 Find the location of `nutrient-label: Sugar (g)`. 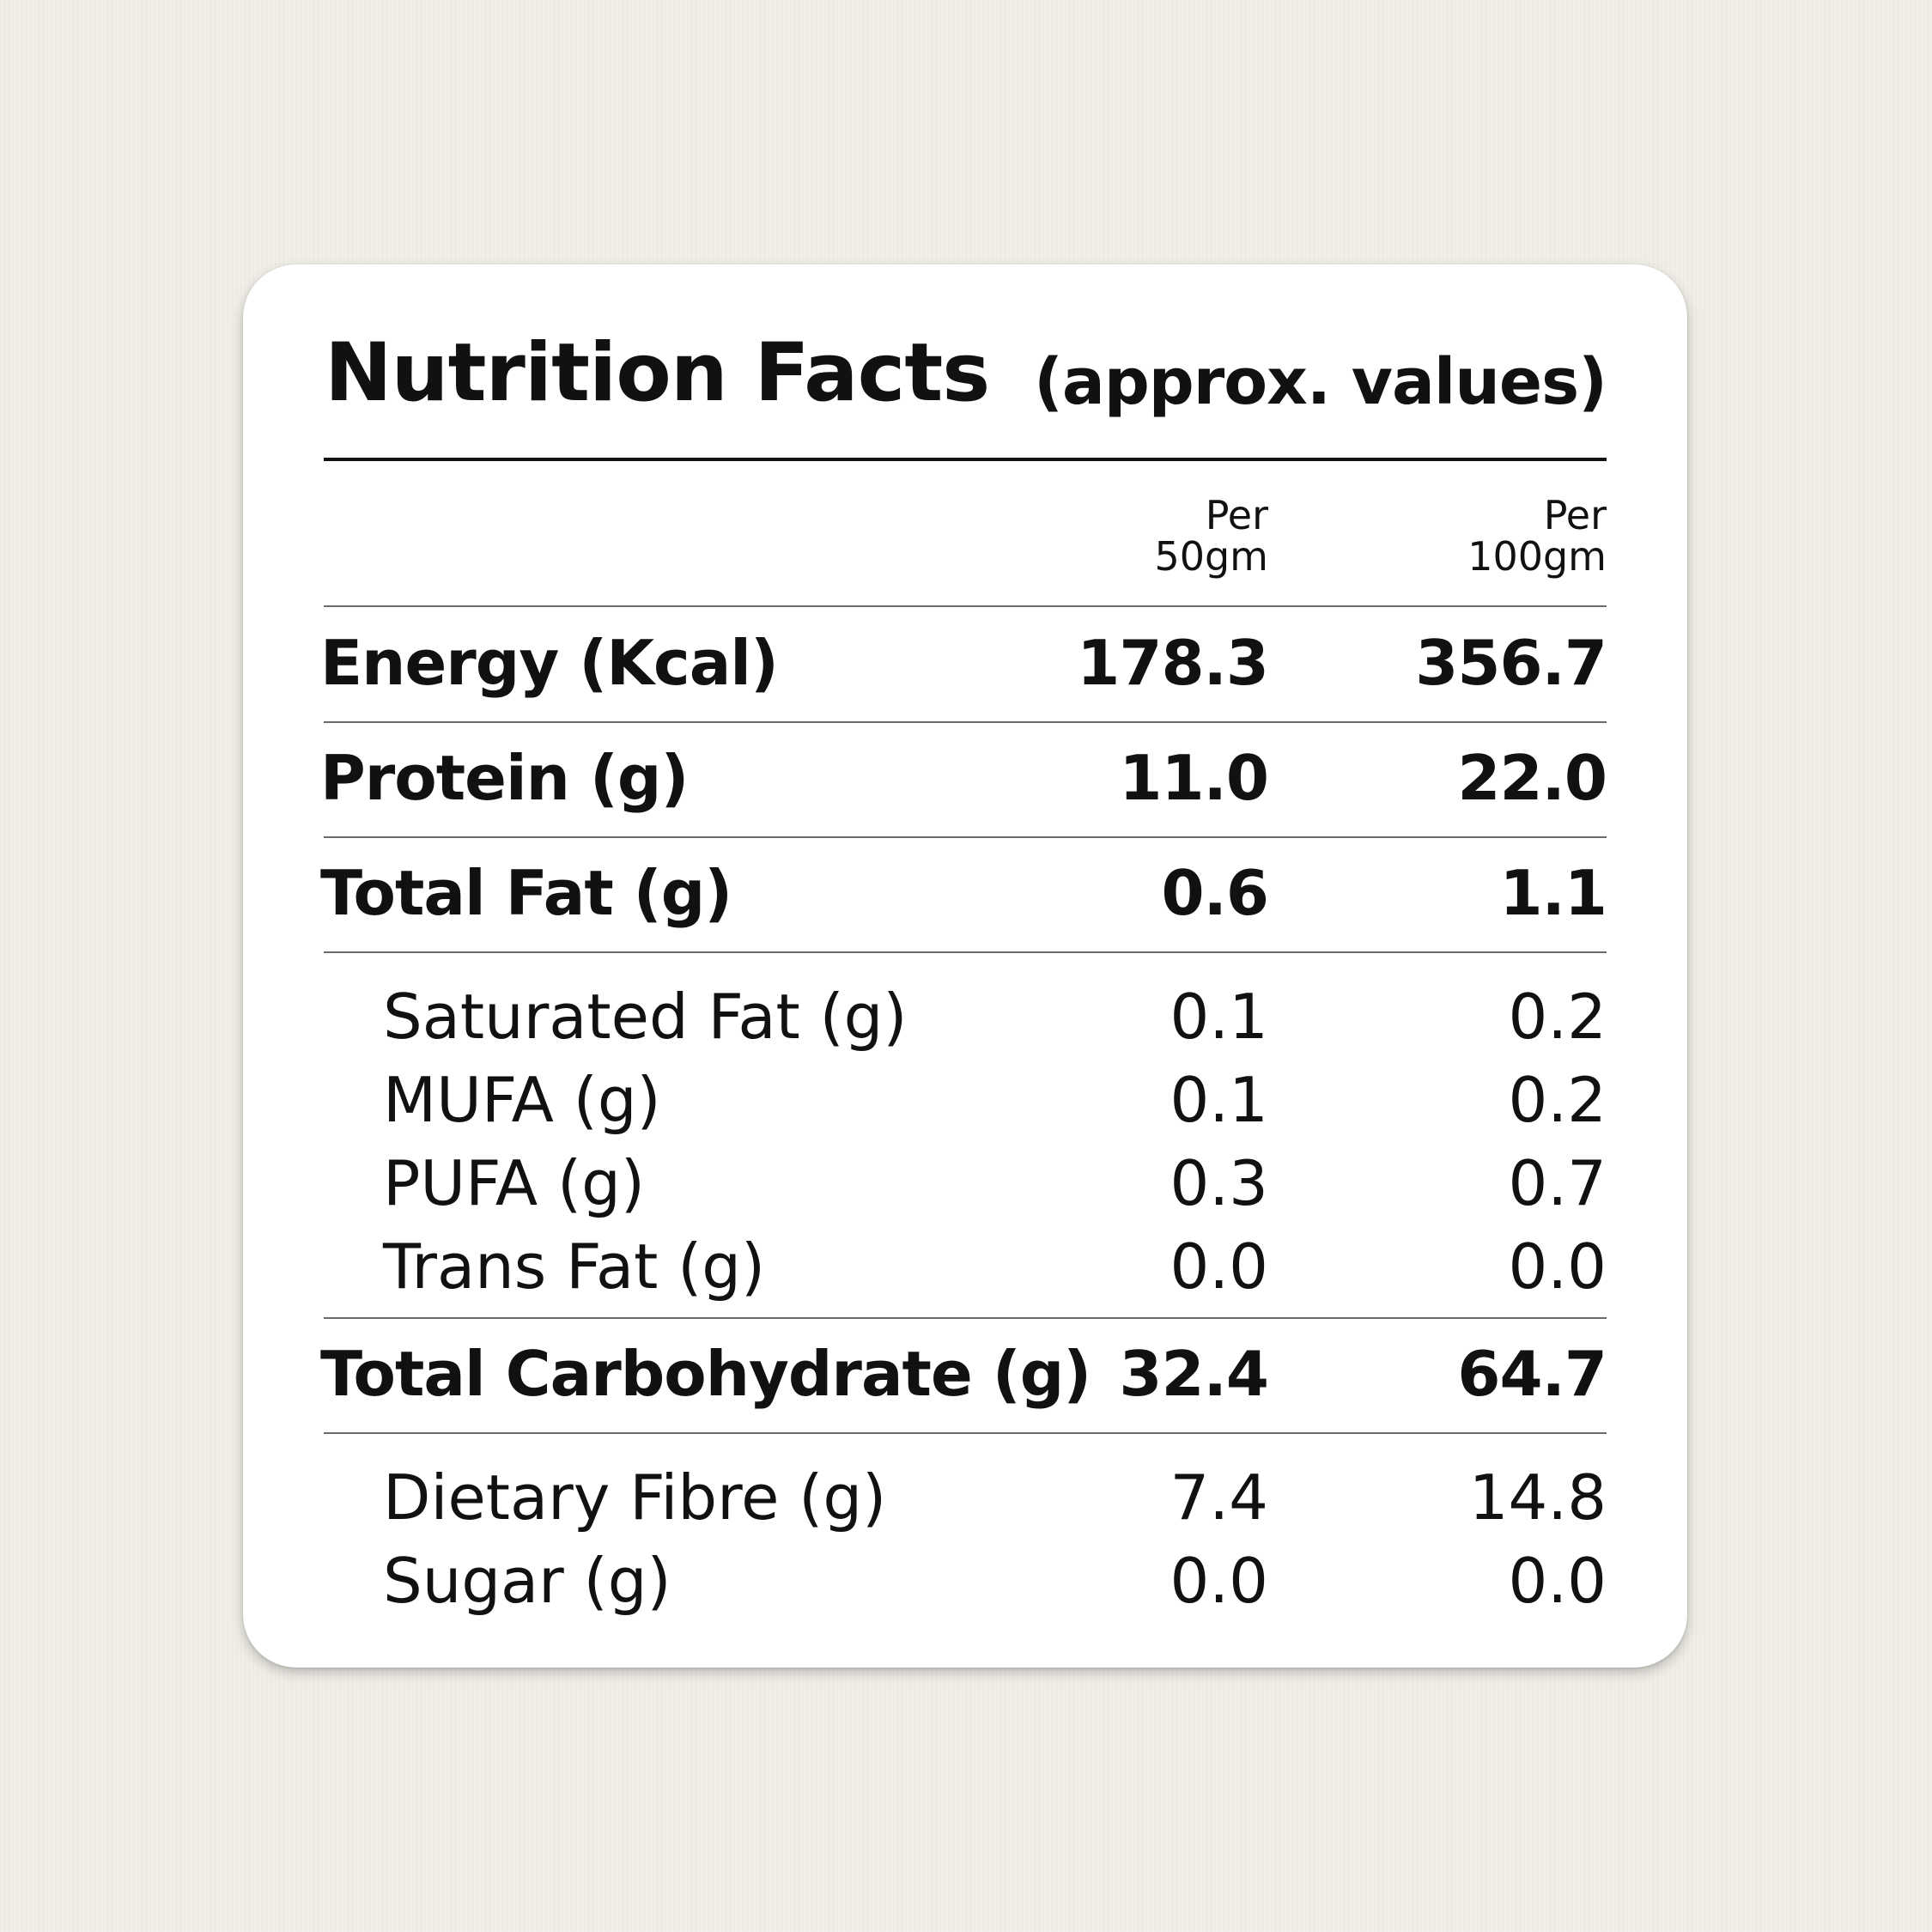

nutrient-label: Sugar (g) is located at coordinates (527, 1581).